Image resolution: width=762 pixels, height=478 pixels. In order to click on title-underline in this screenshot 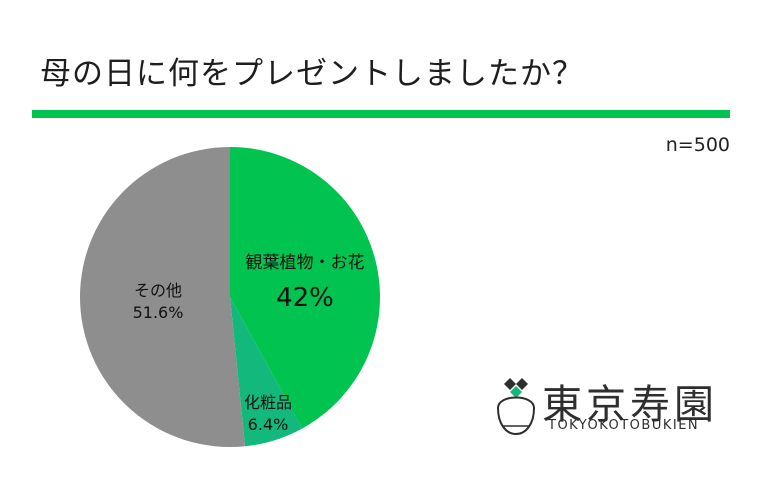, I will do `click(381, 114)`.